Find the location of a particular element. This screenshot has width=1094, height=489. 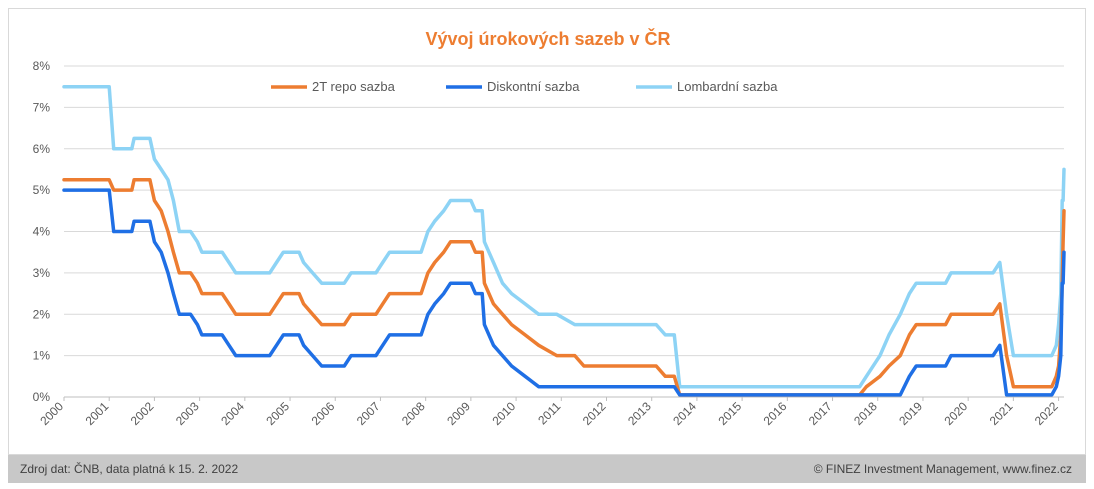

x-tick-label: 2008 is located at coordinates (413, 413).